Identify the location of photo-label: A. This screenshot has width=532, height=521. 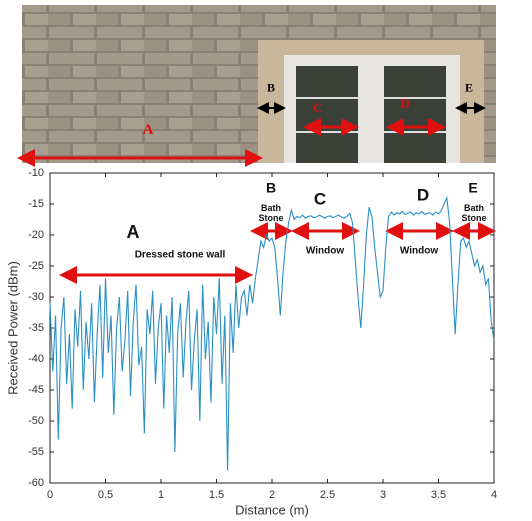
(148, 129).